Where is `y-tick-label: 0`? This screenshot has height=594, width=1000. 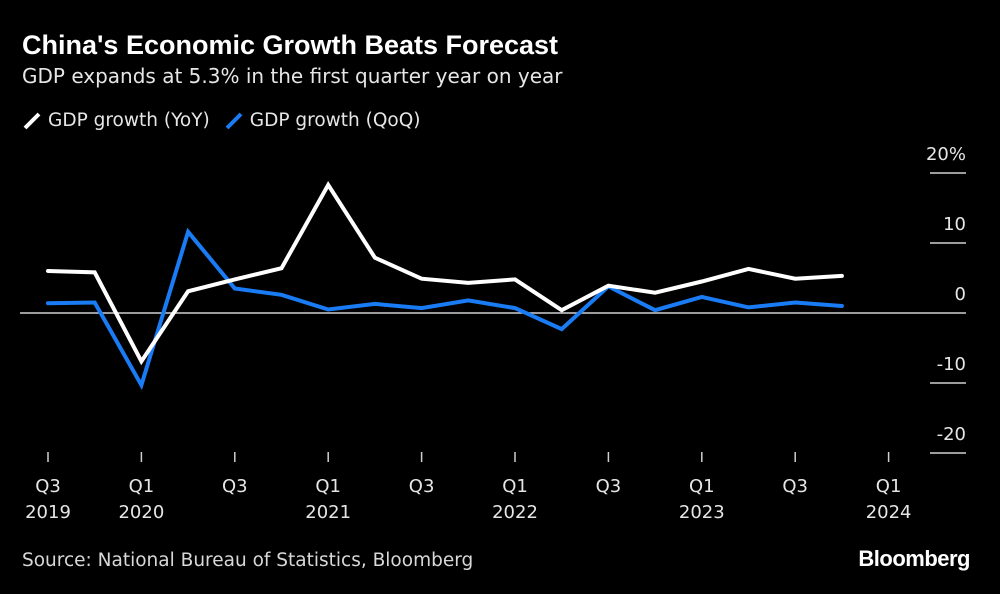 y-tick-label: 0 is located at coordinates (960, 294).